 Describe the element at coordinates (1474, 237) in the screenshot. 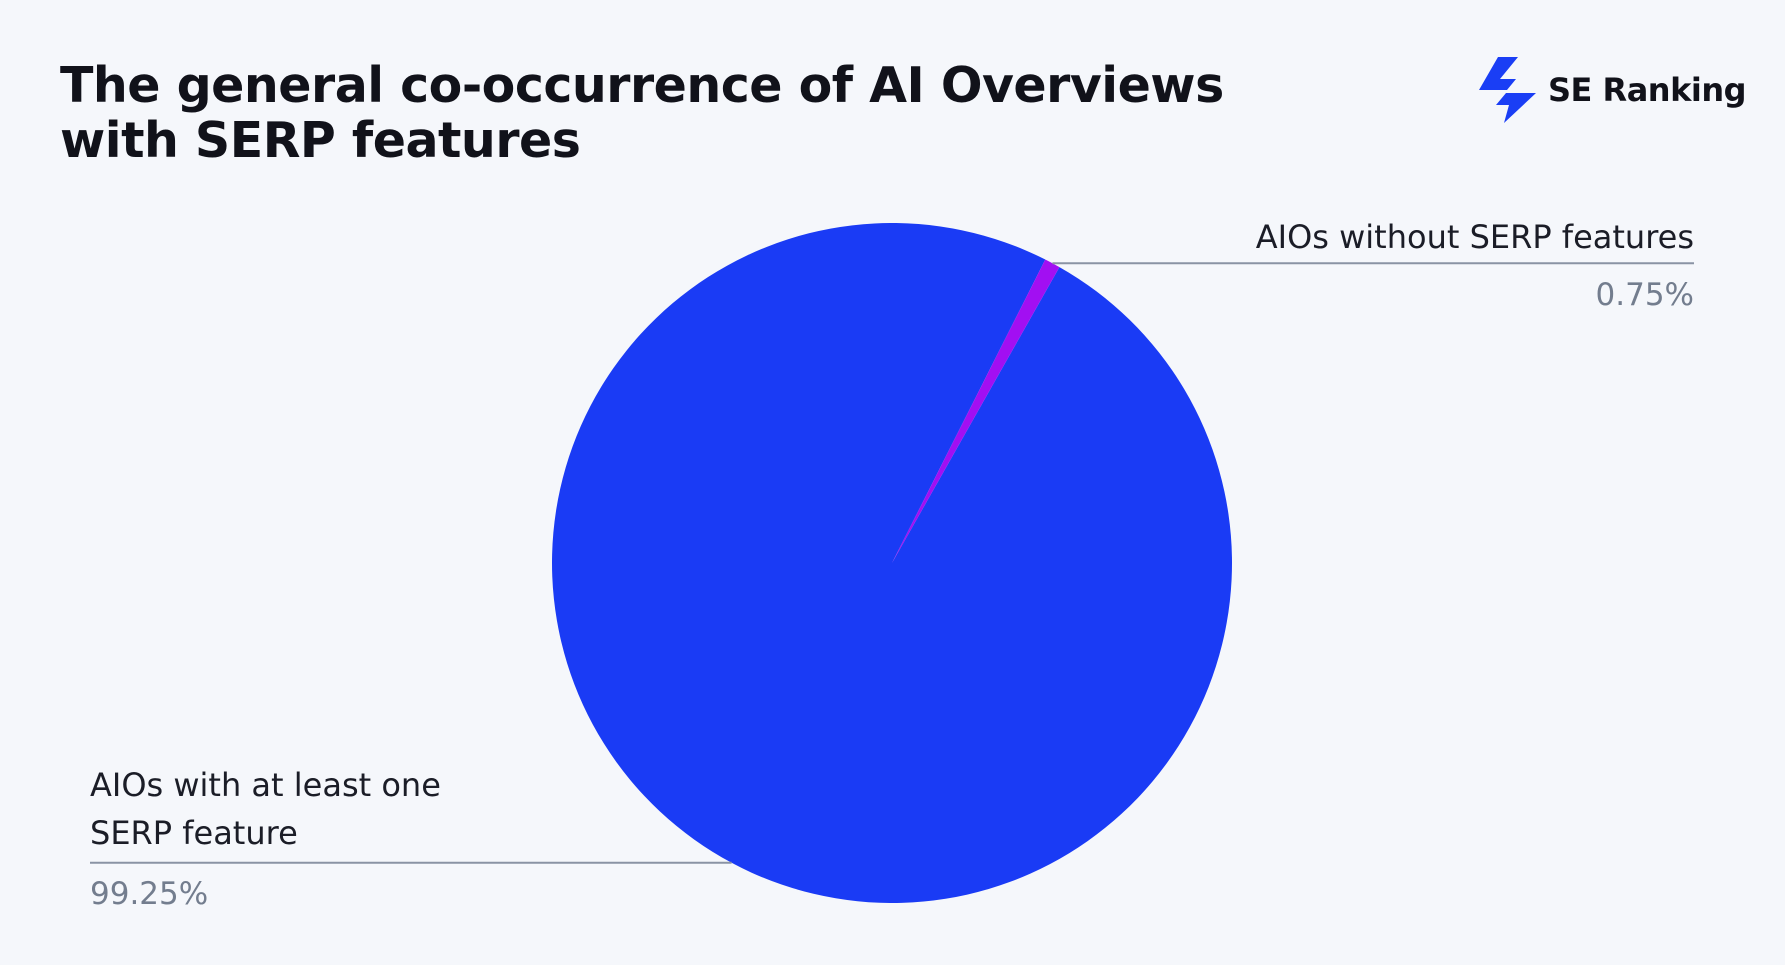

I see `slice-label-without-serp: AIOs without SERP features` at that location.